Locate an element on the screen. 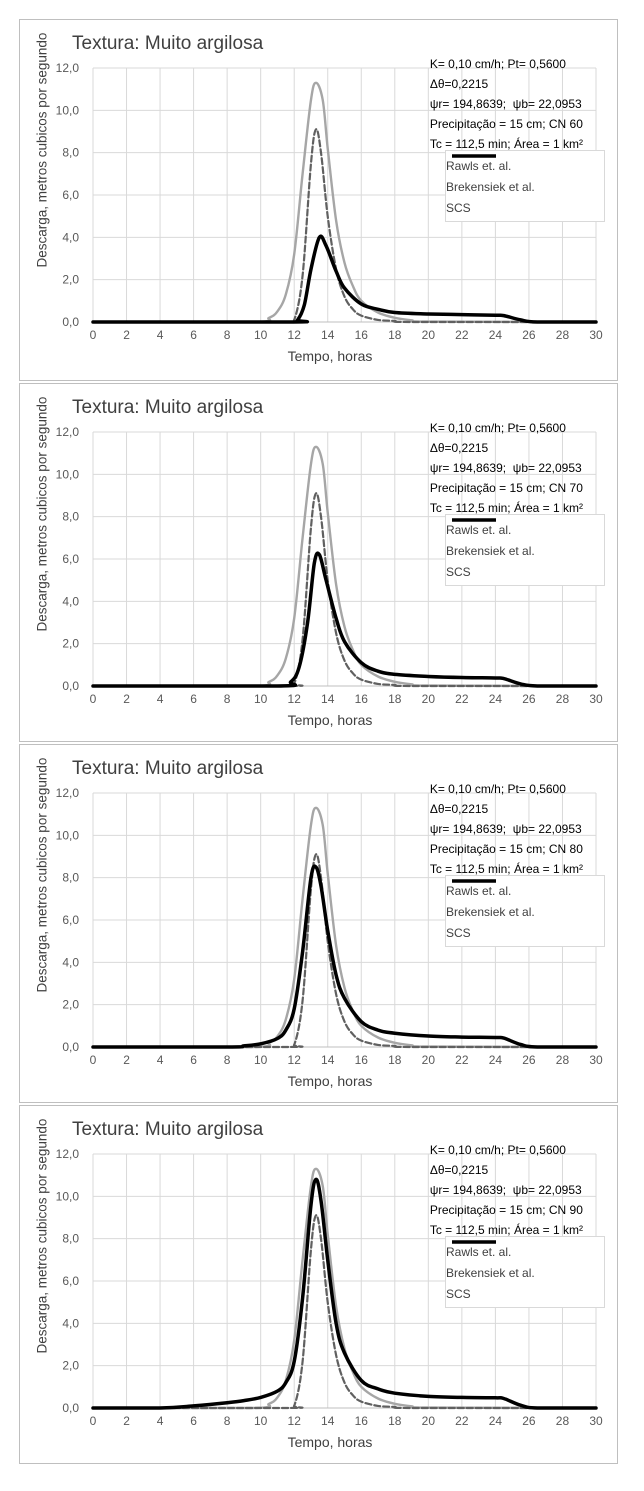 Image resolution: width=644 pixels, height=1491 pixels. param-precipitation: Precipitação = 15 cm; CN 60 is located at coordinates (506, 124).